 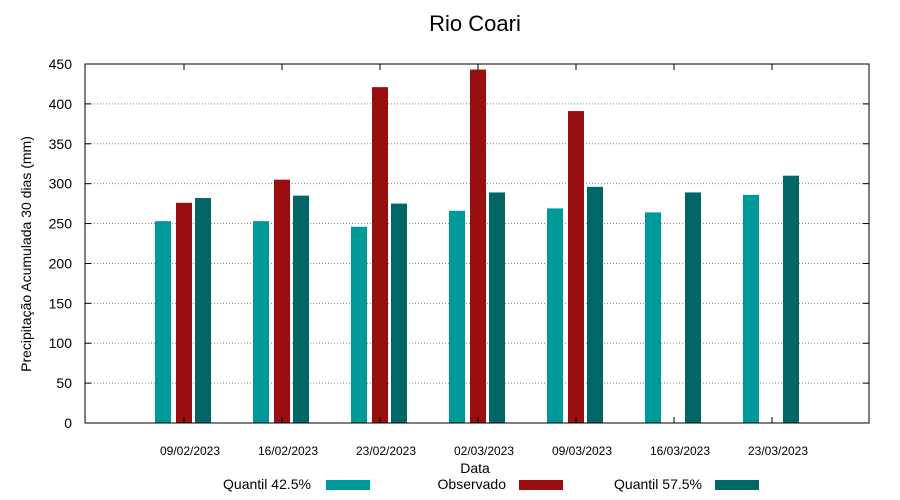 I want to click on legend: Quantil 42.5% Observado Quantil 57.5%, so click(x=491, y=484).